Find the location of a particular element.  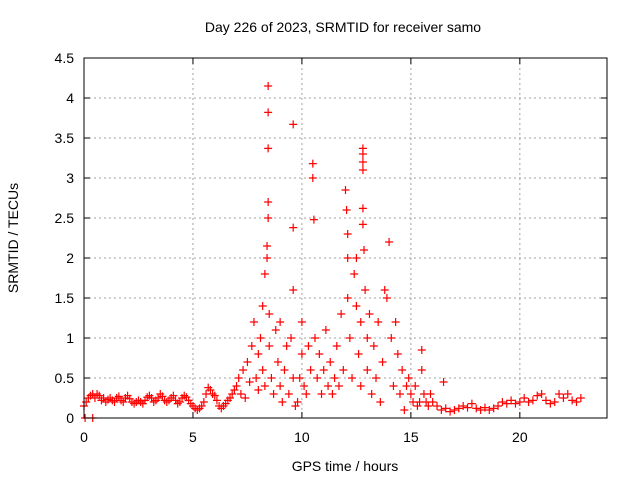

y-tick-label: 4 is located at coordinates (70, 98).